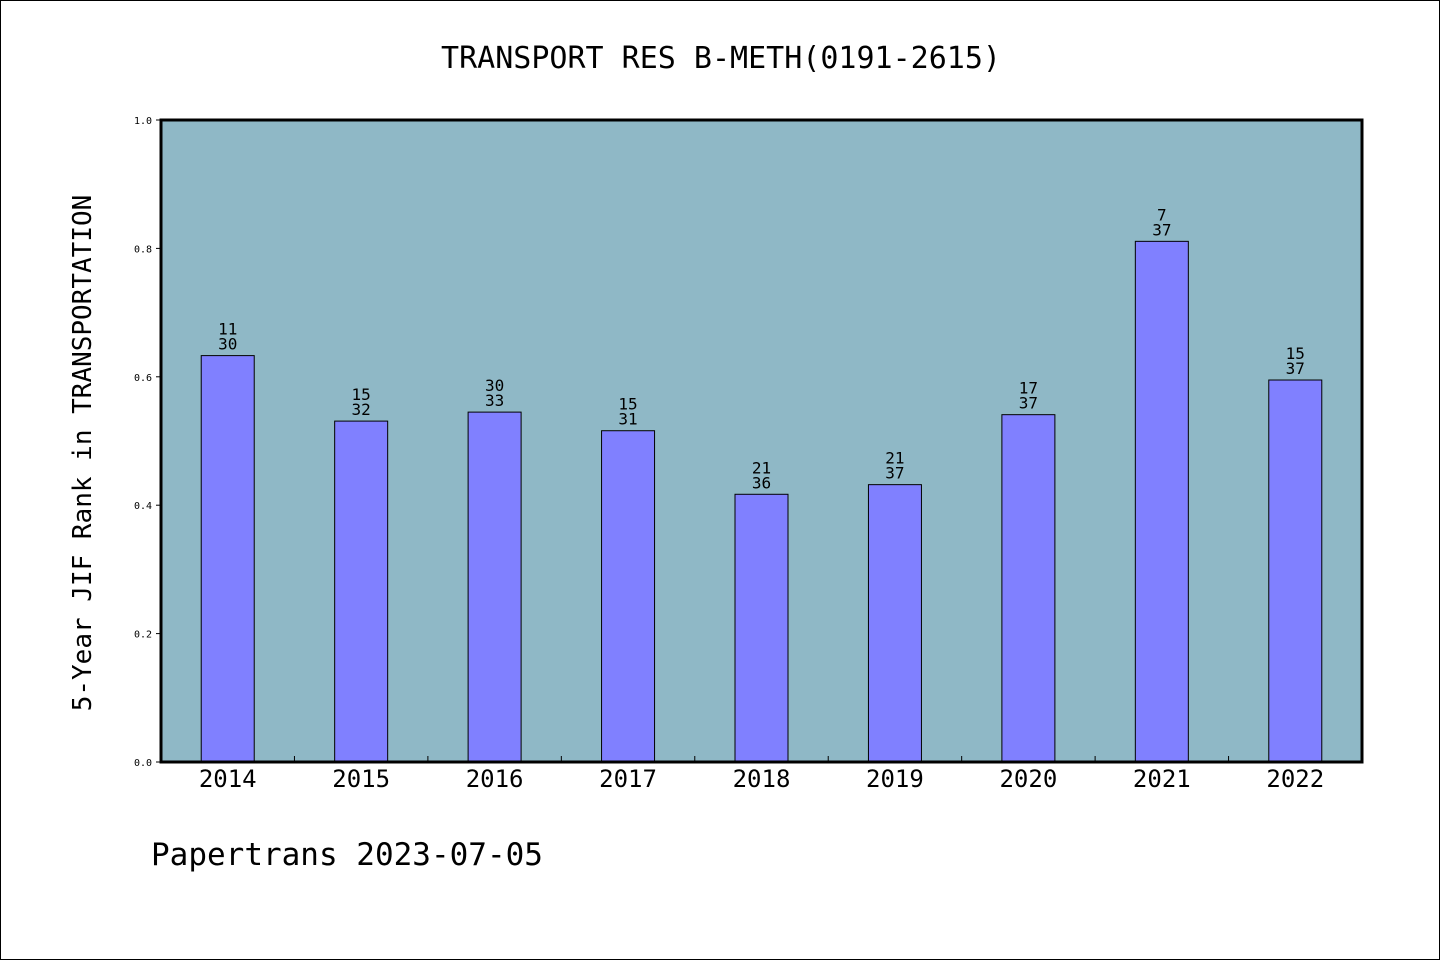 This screenshot has width=1440, height=960. Describe the element at coordinates (894, 623) in the screenshot. I see `bar-2019` at that location.